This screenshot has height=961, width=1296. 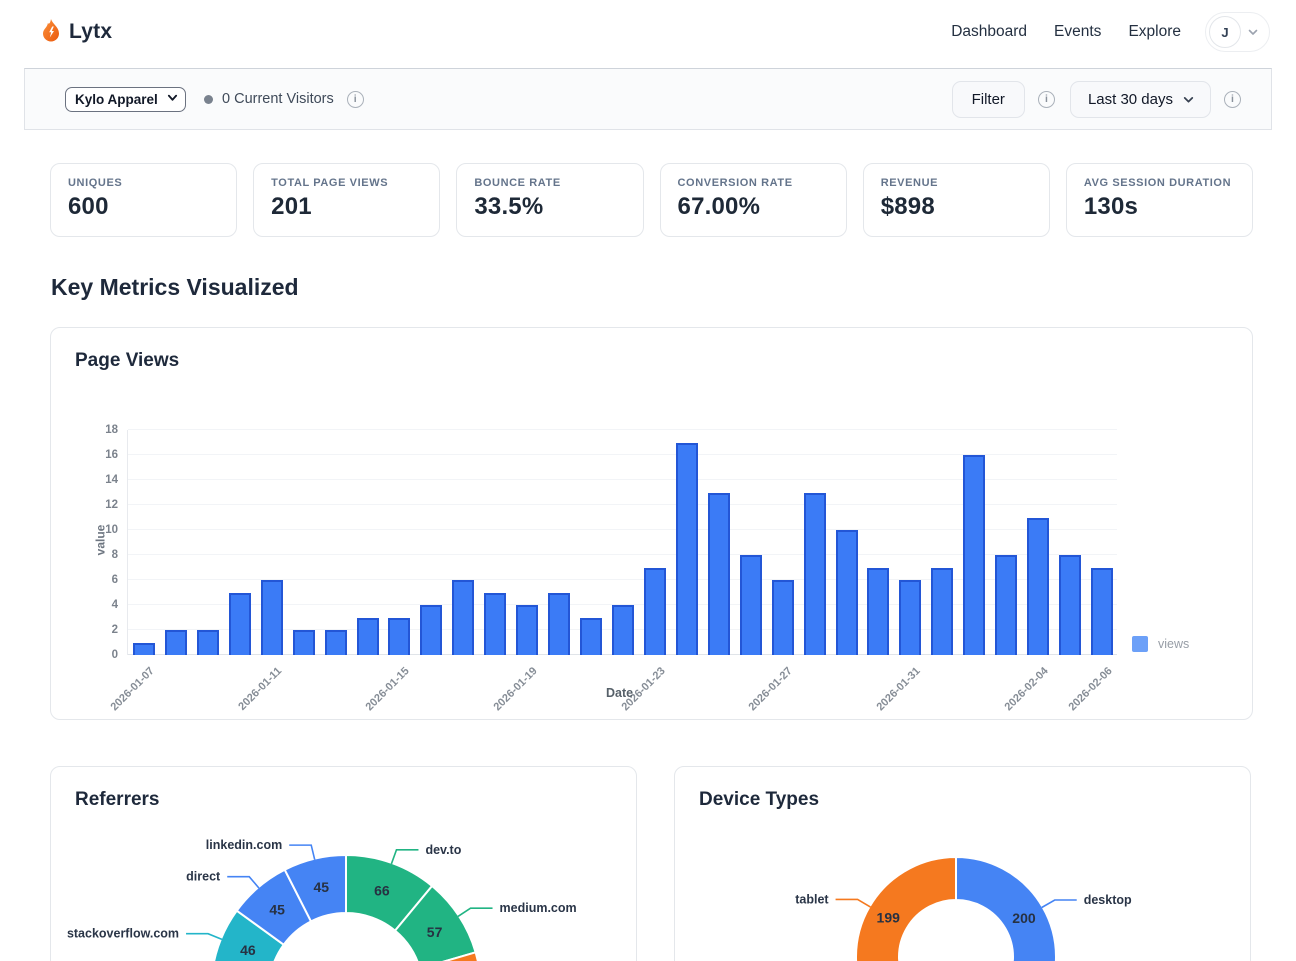 I want to click on stat-card-conversion-rate: CONVERSION RATE 67.00%, so click(x=753, y=200).